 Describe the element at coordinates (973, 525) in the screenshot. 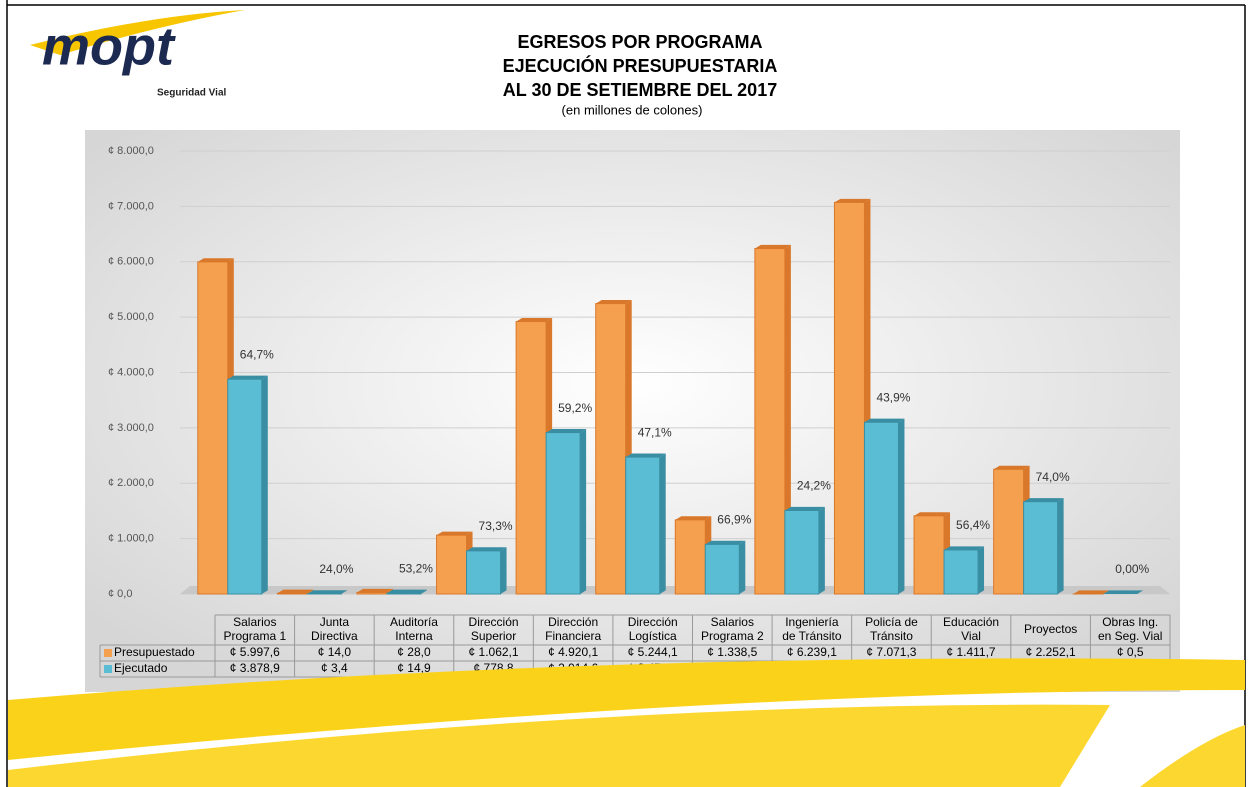

I see `percent-label: 56,4%` at that location.